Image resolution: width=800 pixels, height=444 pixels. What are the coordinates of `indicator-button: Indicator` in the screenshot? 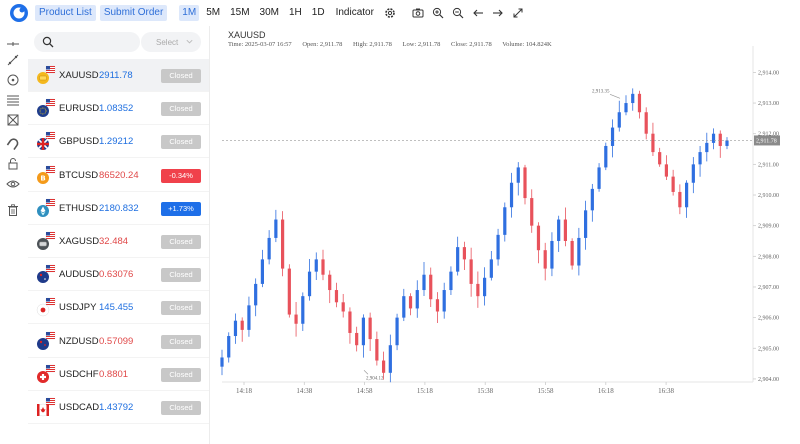 It's located at (354, 12).